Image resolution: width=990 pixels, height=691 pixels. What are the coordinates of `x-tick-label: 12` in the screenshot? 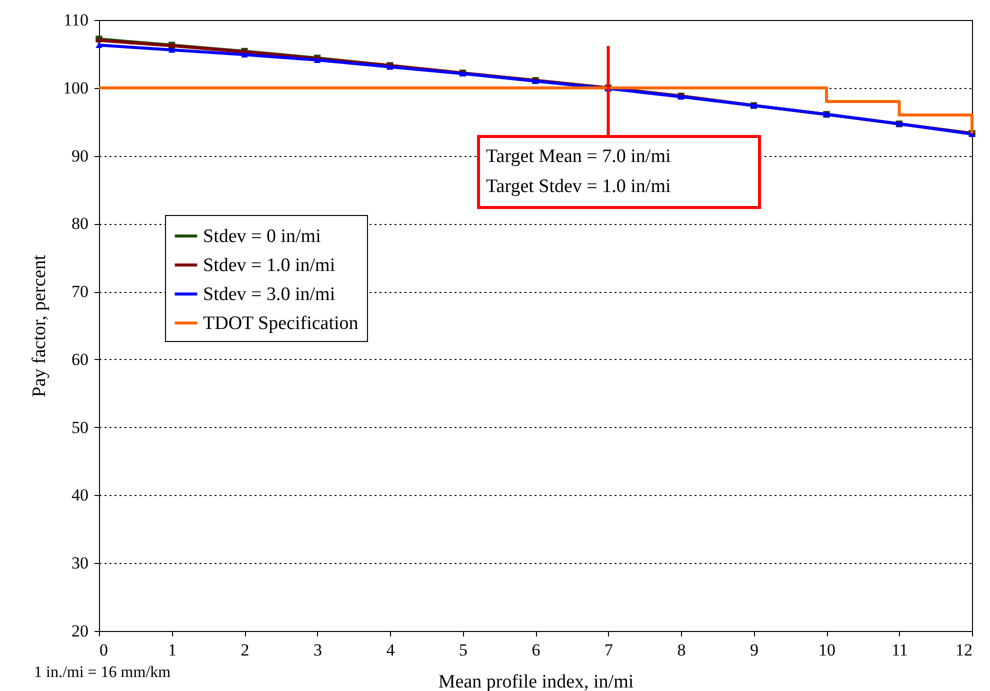 It's located at (964, 650).